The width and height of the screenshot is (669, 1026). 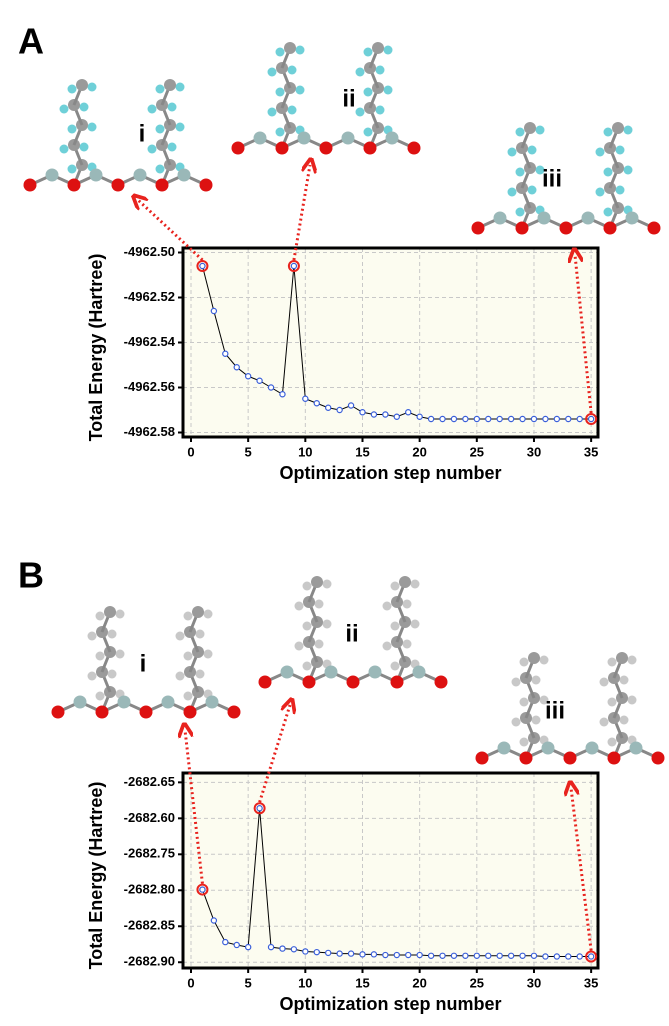 What do you see at coordinates (348, 98) in the screenshot?
I see `structure-label: ii` at bounding box center [348, 98].